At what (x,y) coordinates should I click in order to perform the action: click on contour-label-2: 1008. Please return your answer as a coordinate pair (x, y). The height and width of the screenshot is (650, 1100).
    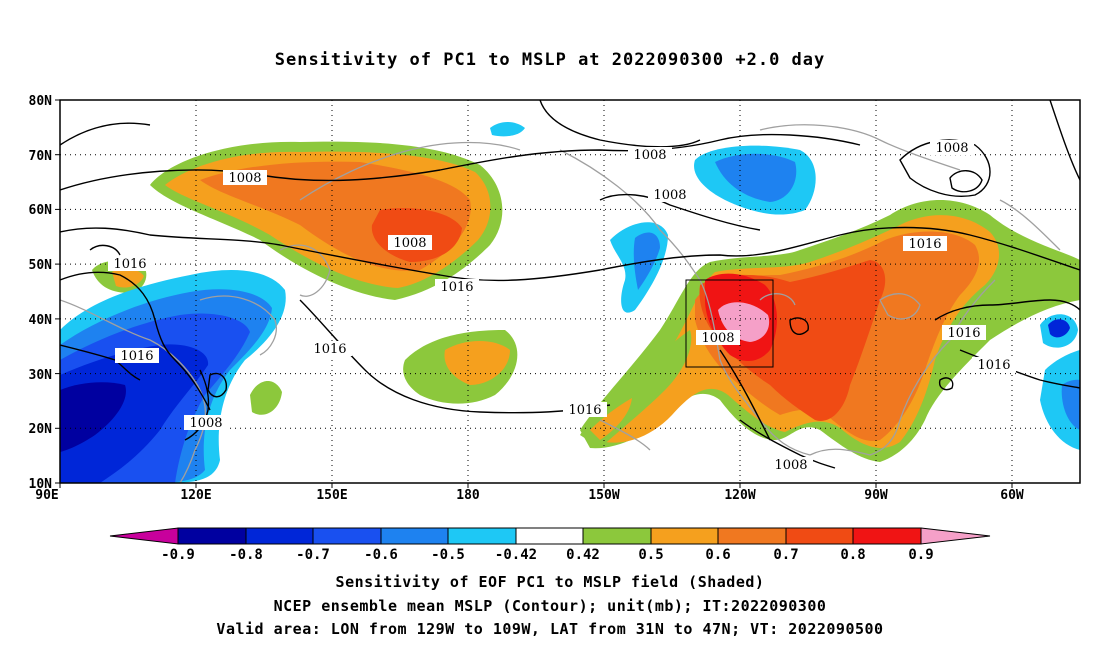
    Looking at the image, I should click on (410, 243).